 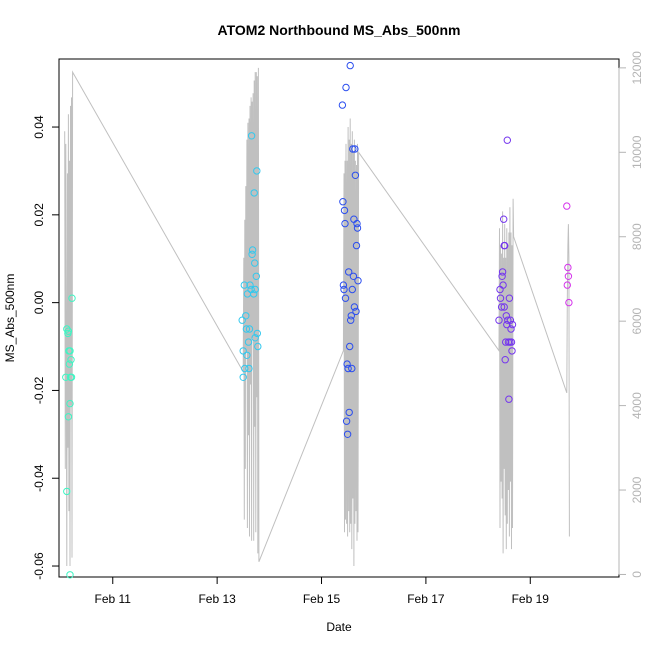 I want to click on y-tick-label: -0.04, so click(x=39, y=478).